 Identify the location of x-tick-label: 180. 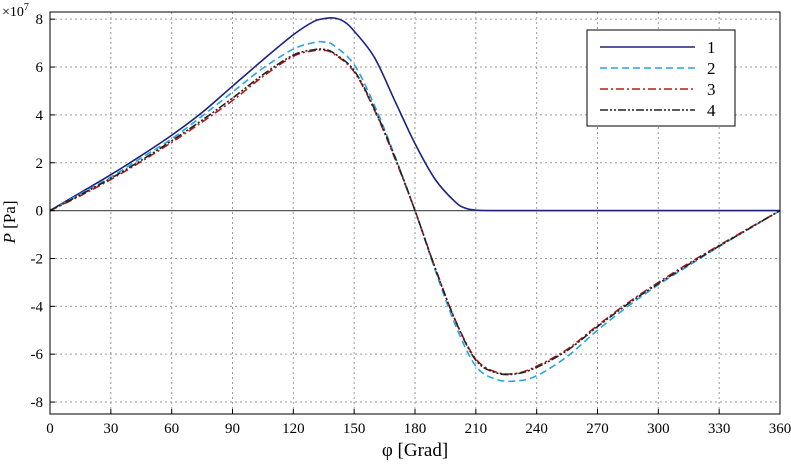
(415, 429).